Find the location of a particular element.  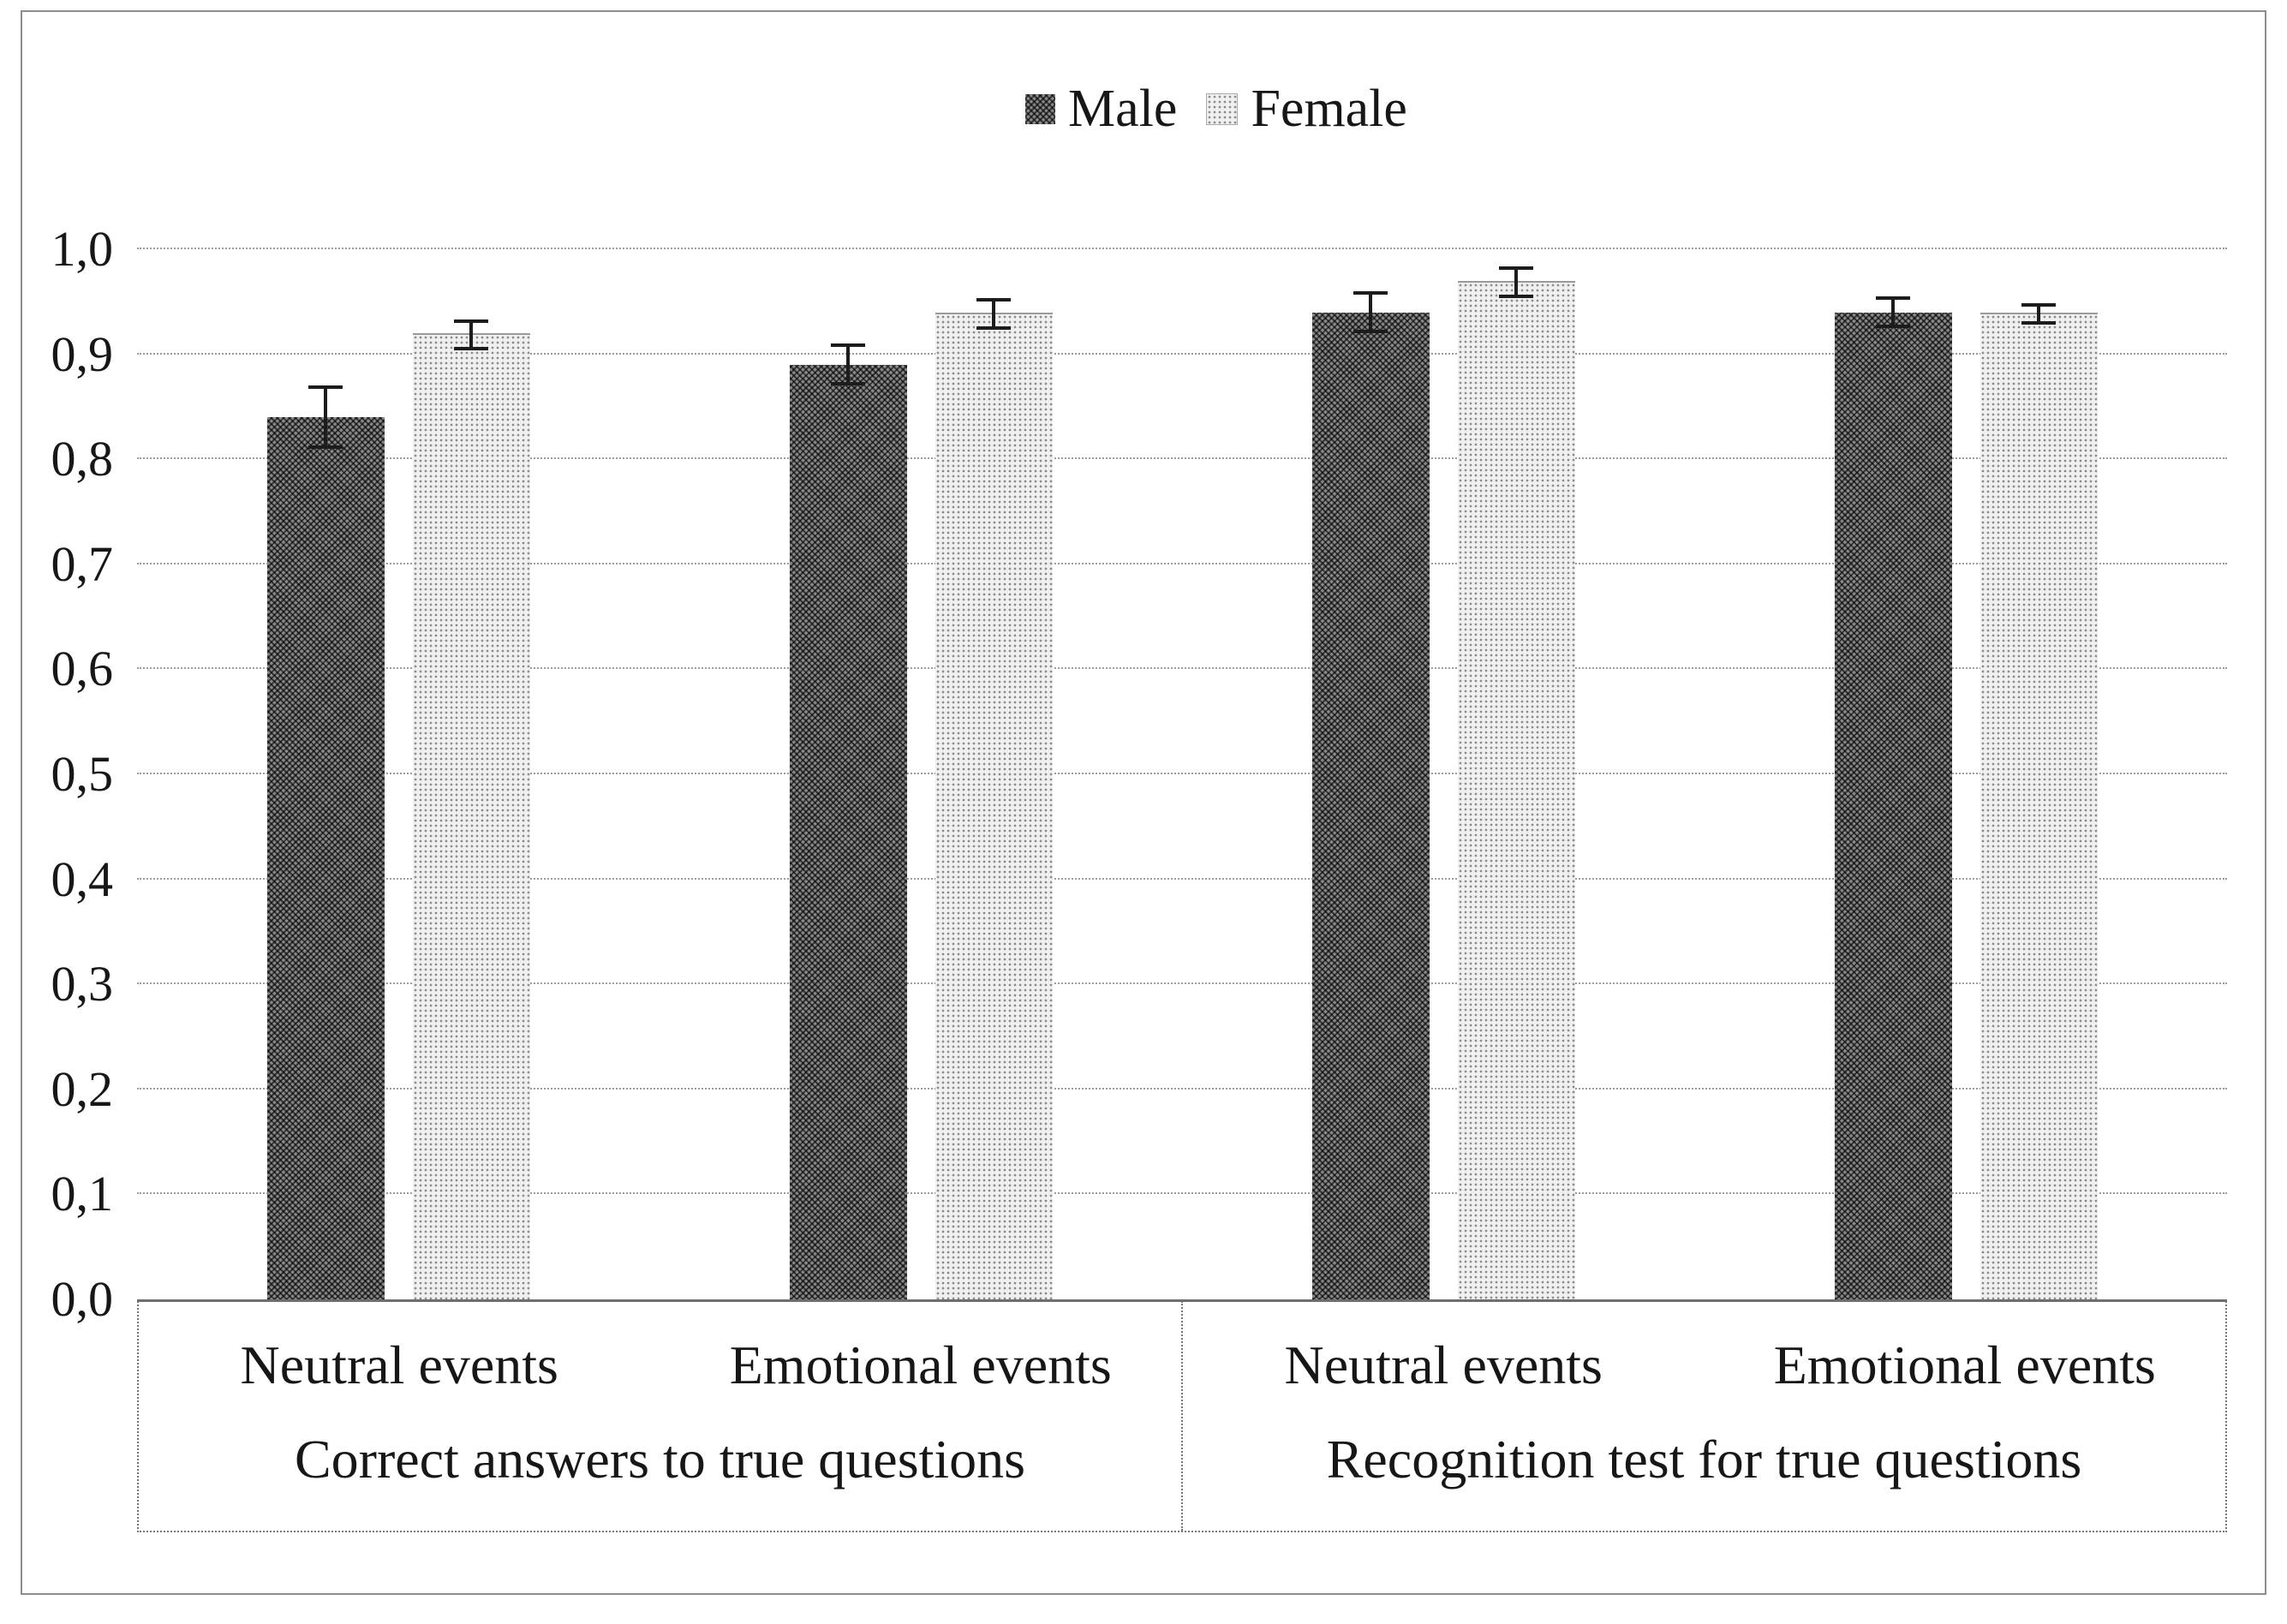

y-tick-label: 0,4 is located at coordinates (82, 879).